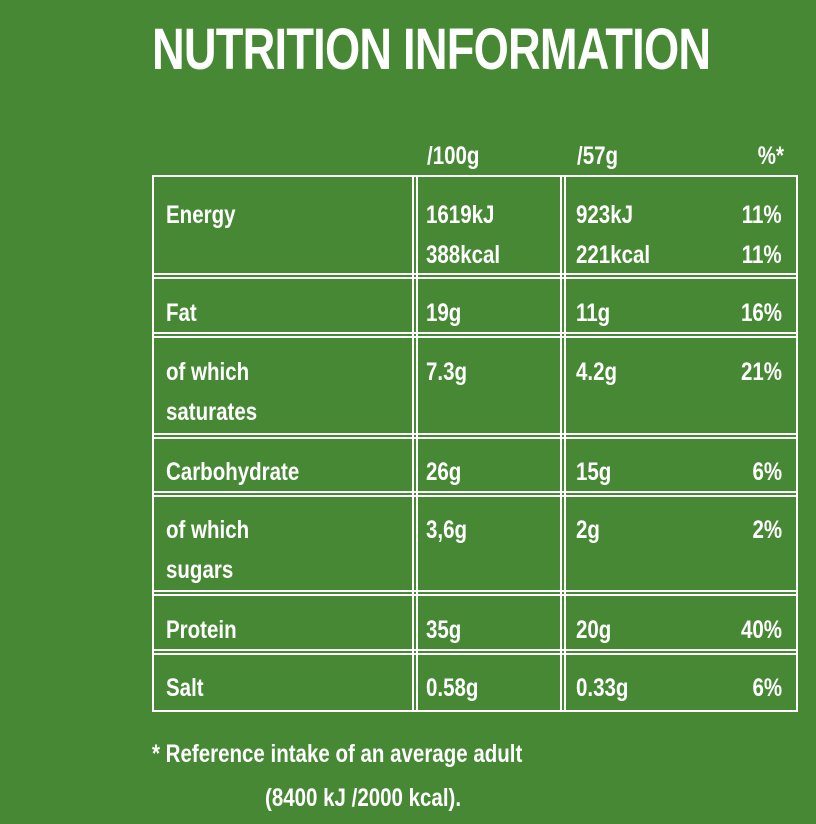 The height and width of the screenshot is (824, 816). I want to click on row-label: Salt, so click(185, 688).